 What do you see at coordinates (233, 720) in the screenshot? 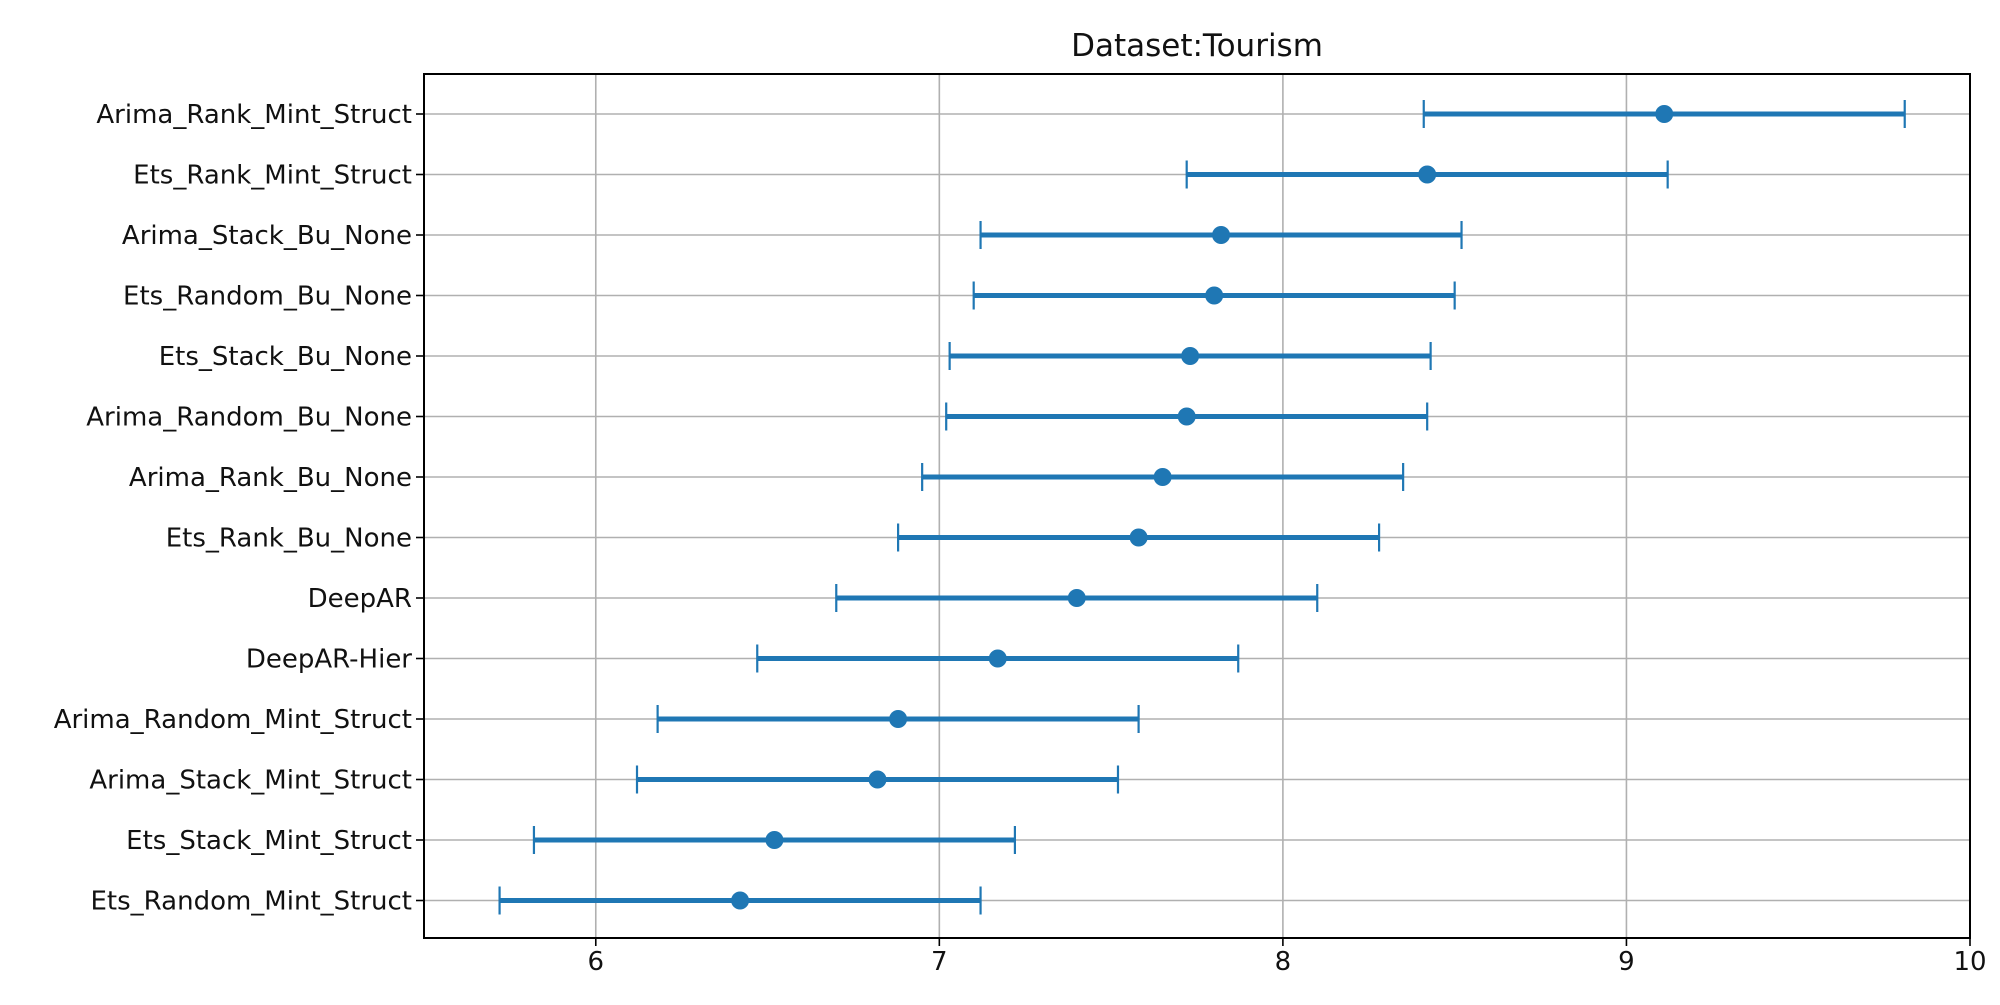
I see `y-tick-label: Arima_Random_Mint_Struct` at bounding box center [233, 720].